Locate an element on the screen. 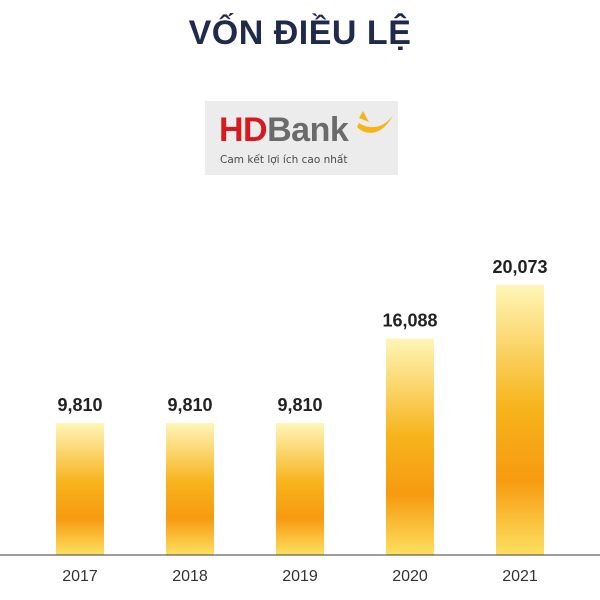  hdbank-logo: HDBank Cam kết lợi ích cao nhất is located at coordinates (301, 138).